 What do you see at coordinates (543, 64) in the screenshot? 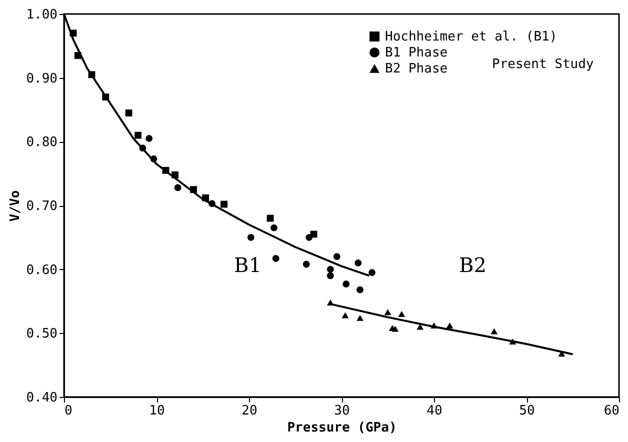
I see `annotation: Present Study` at bounding box center [543, 64].